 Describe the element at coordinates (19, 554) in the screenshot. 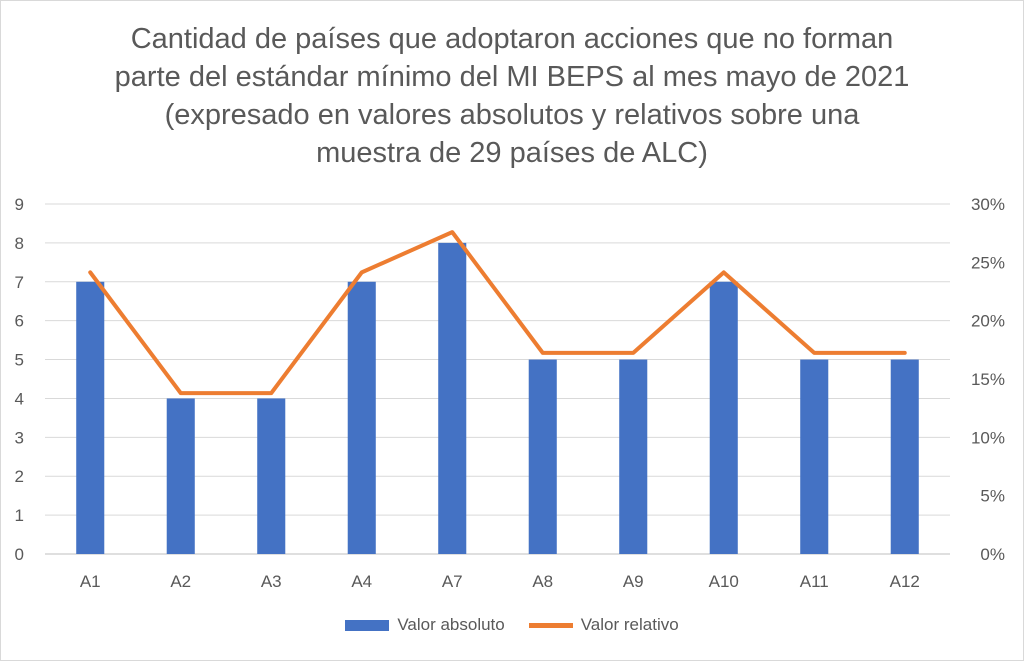

I see `y-left-tick-label: 0` at that location.